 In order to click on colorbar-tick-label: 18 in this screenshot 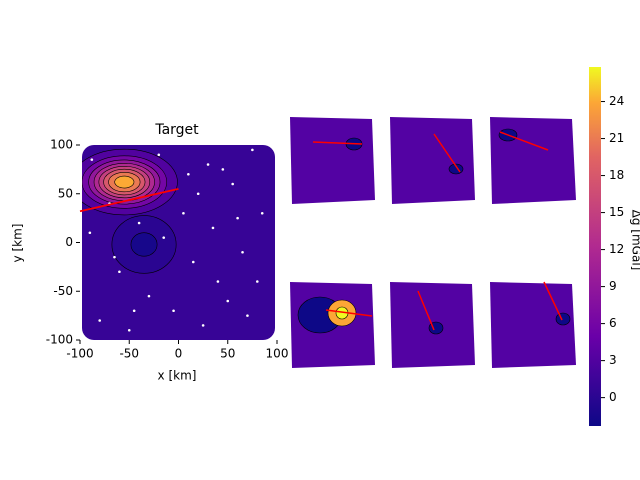, I will do `click(616, 175)`.